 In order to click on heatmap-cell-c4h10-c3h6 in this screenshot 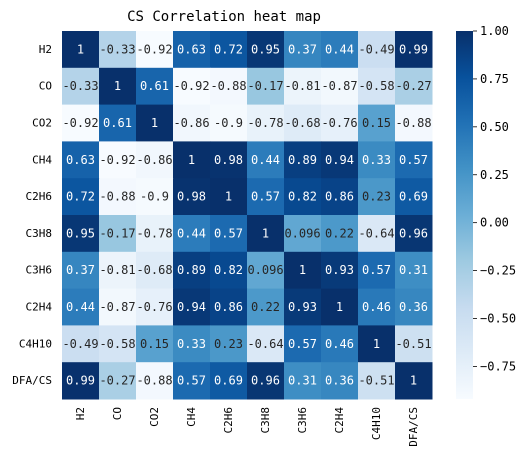, I will do `click(303, 344)`.